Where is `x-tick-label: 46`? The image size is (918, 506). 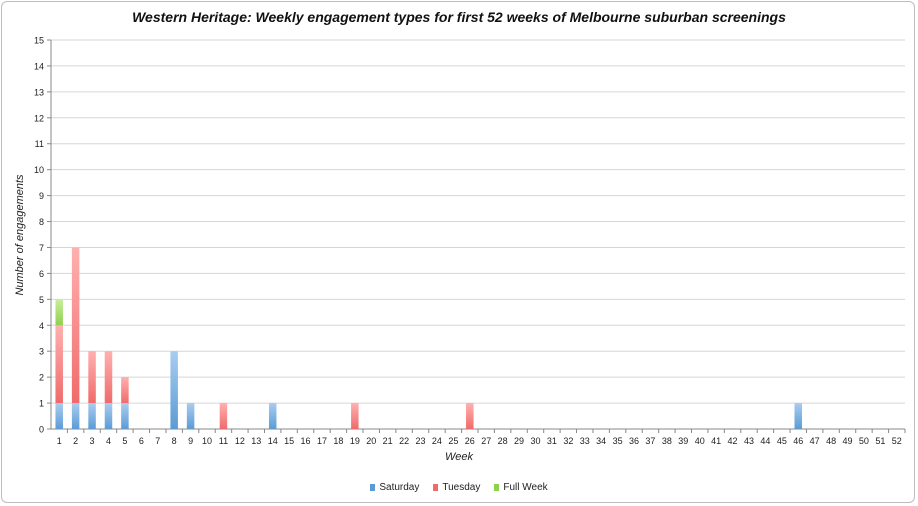 x-tick-label: 46 is located at coordinates (798, 441).